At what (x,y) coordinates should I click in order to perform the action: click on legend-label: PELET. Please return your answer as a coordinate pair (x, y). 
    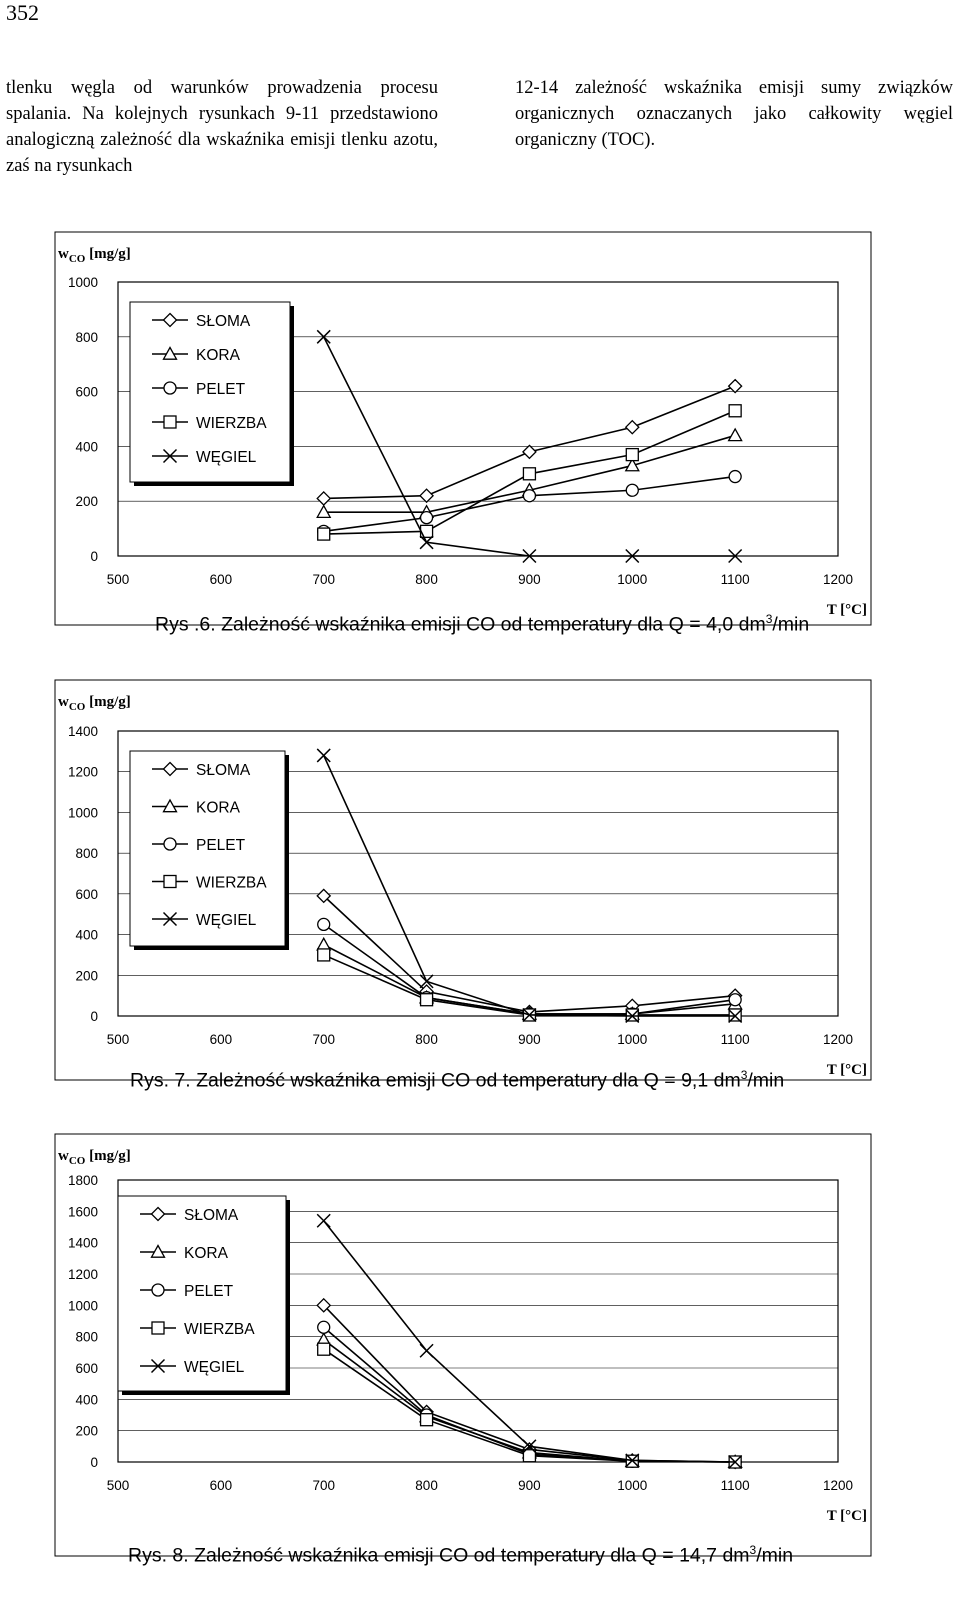
    Looking at the image, I should click on (221, 389).